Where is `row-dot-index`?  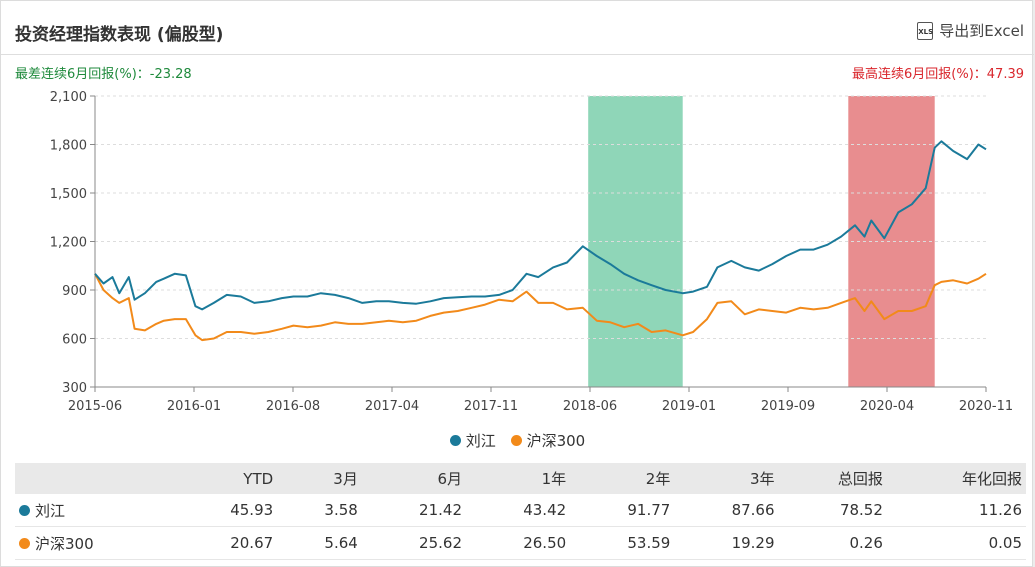
row-dot-index is located at coordinates (24, 543).